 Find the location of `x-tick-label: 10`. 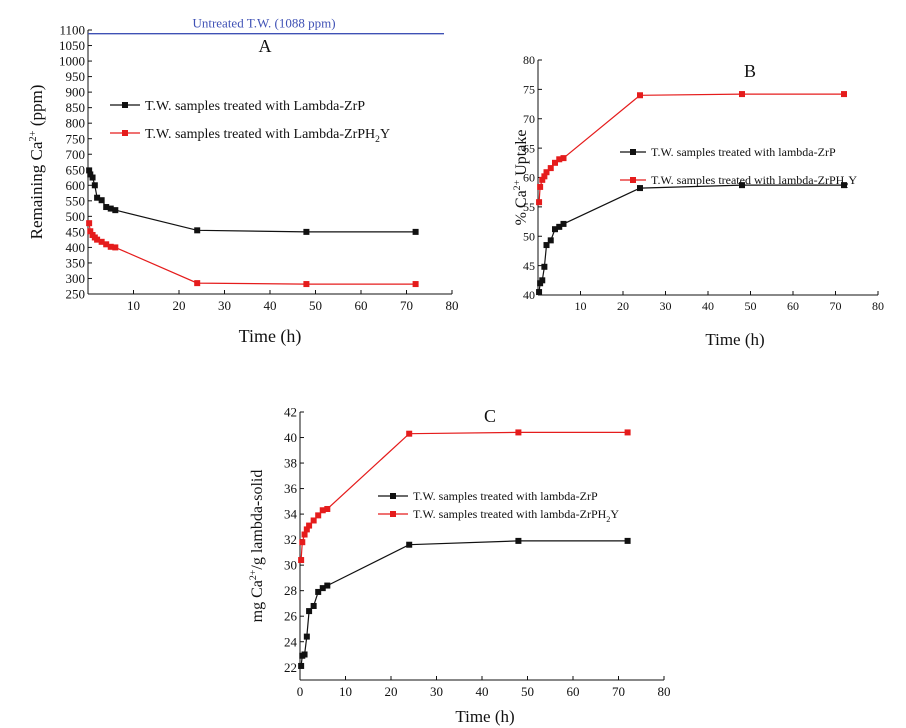

x-tick-label: 10 is located at coordinates (581, 306).